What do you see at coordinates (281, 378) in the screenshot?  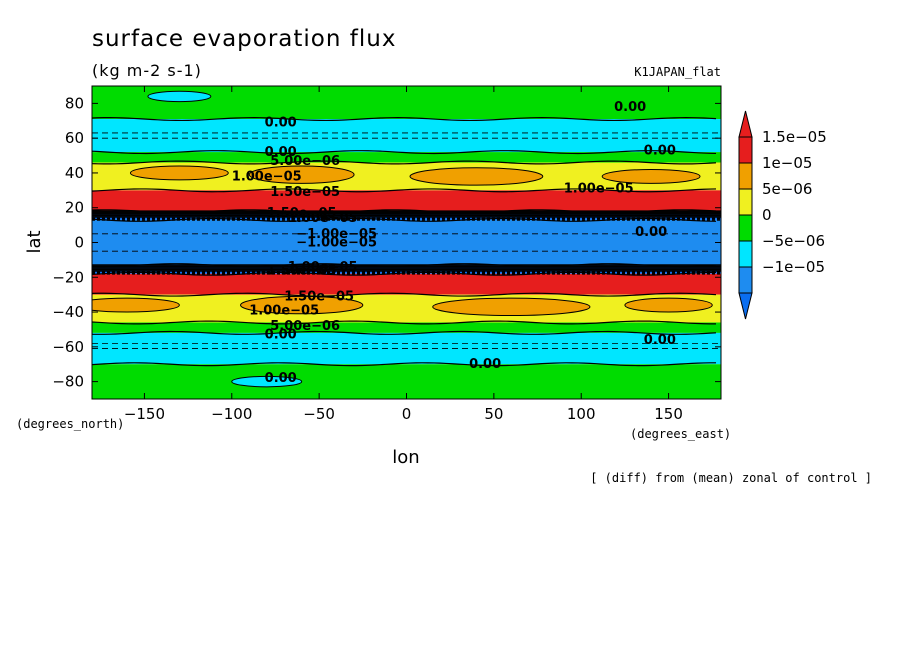 I see `contour-label-20: 0.00` at bounding box center [281, 378].